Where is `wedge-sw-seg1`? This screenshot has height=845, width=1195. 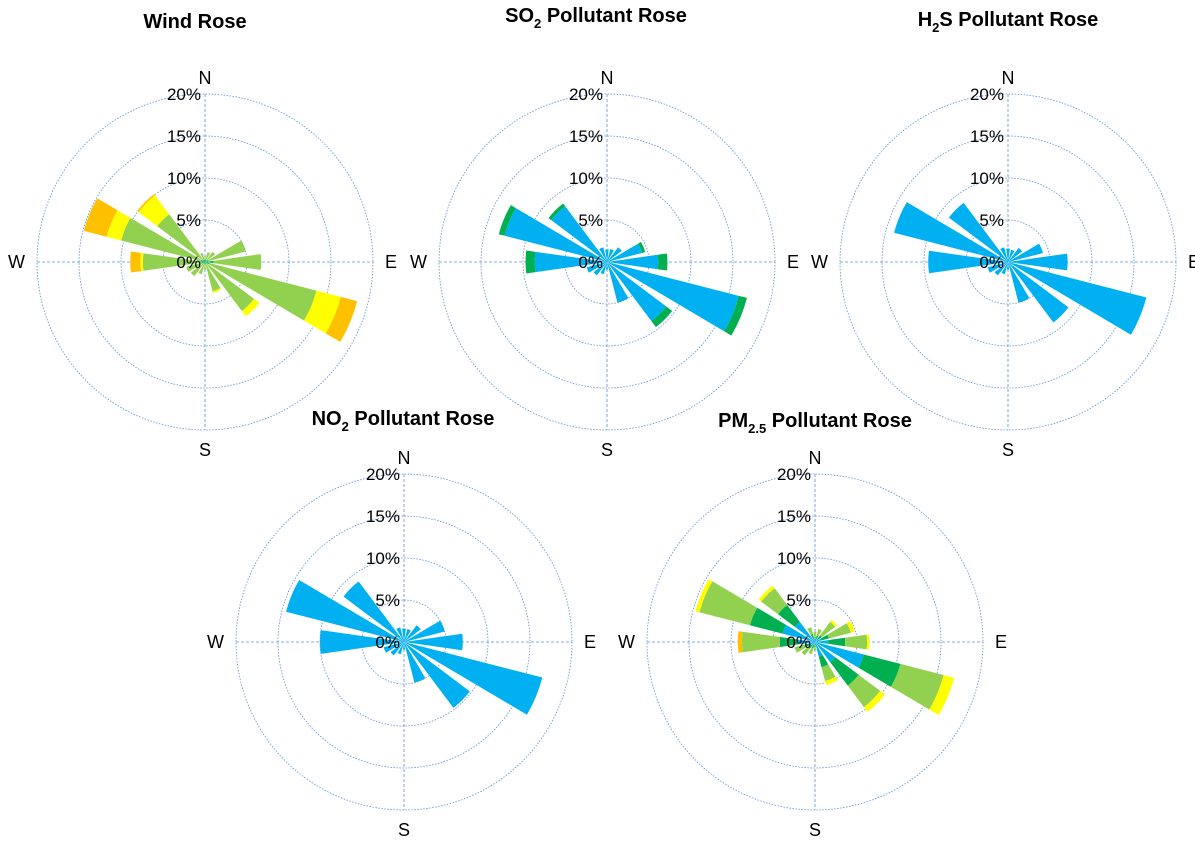
wedge-sw-seg1 is located at coordinates (203, 263).